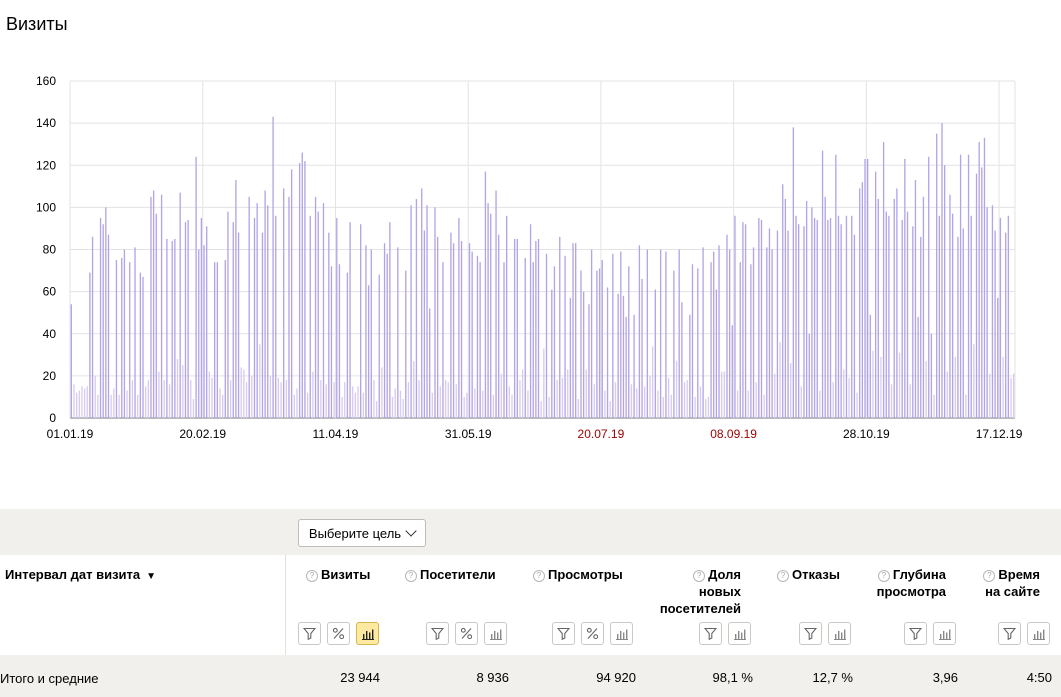  What do you see at coordinates (719, 591) in the screenshot?
I see `column-title-line: новых` at bounding box center [719, 591].